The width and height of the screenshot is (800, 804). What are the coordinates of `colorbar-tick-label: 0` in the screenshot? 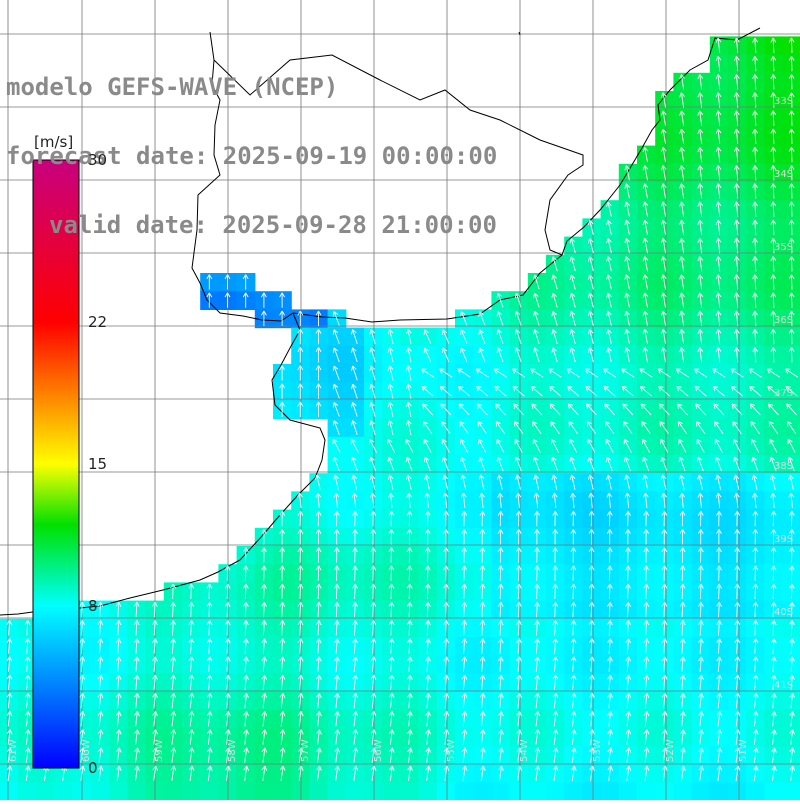 It's located at (93, 768).